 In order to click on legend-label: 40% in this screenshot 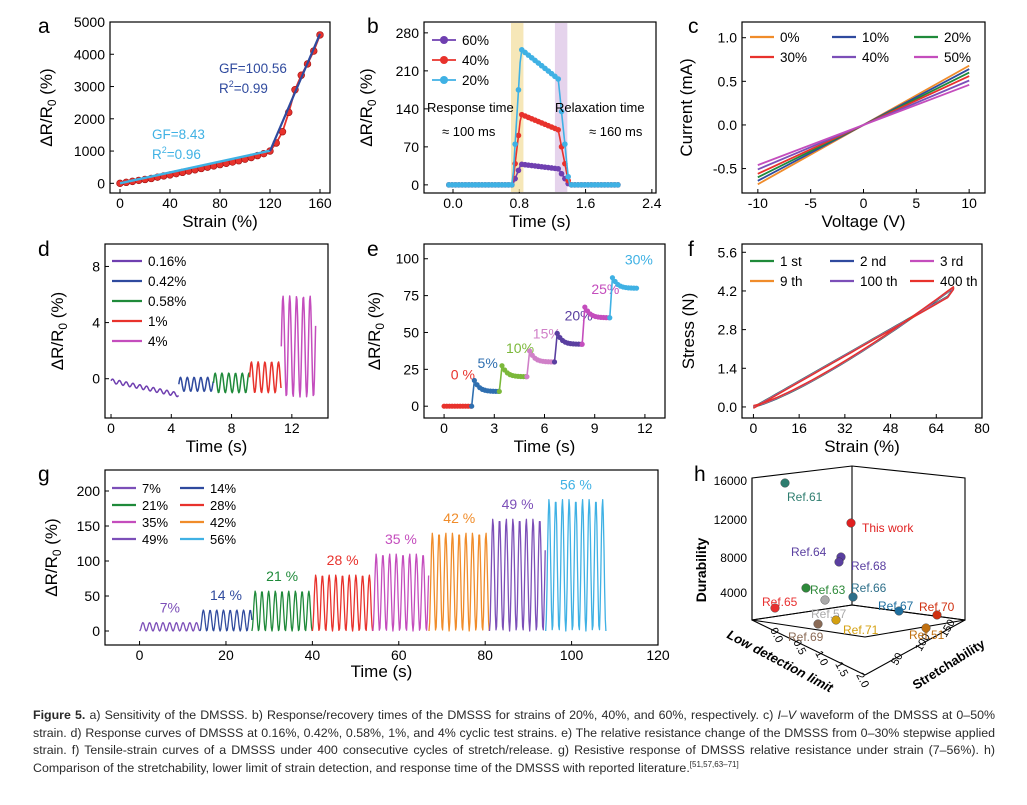, I will do `click(475, 60)`.